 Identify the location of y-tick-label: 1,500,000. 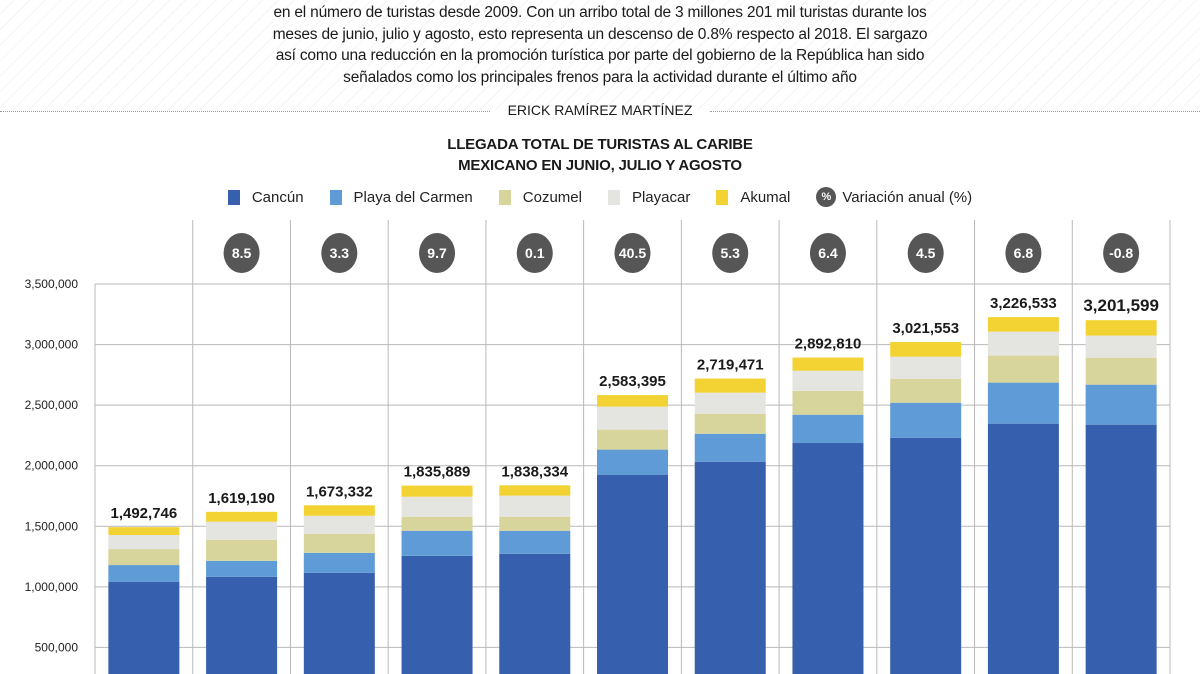
(52, 526).